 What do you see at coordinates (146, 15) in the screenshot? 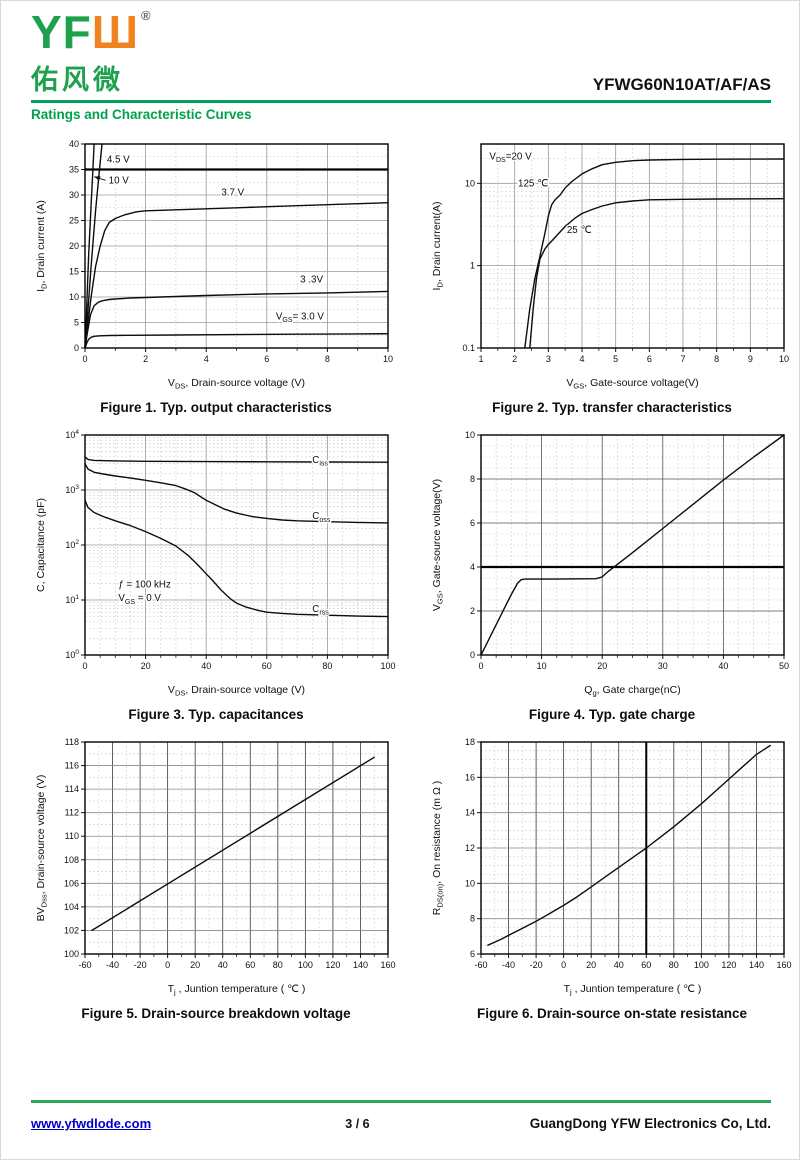
I see `registered-trademark-icon: ®` at bounding box center [146, 15].